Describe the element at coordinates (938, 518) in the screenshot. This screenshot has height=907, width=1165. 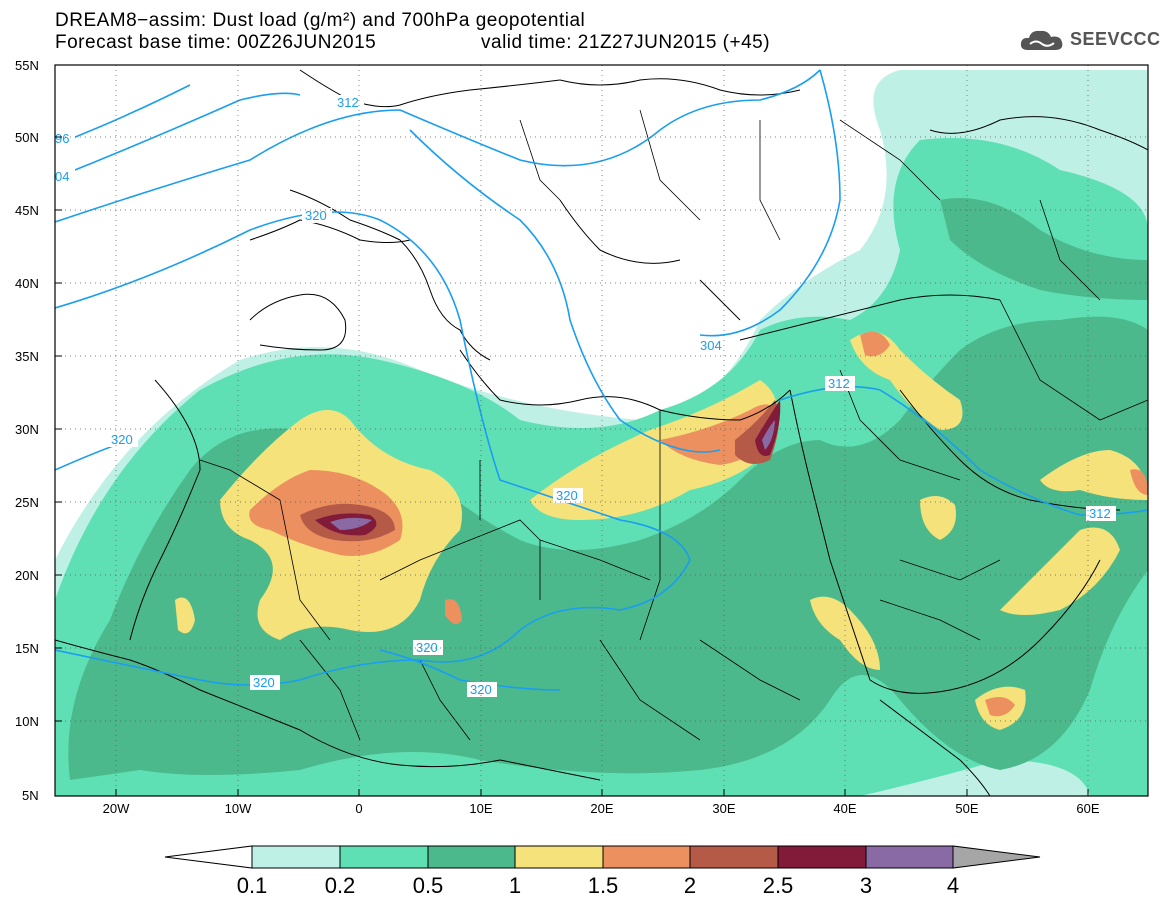
I see `dust-layer-1-i` at that location.